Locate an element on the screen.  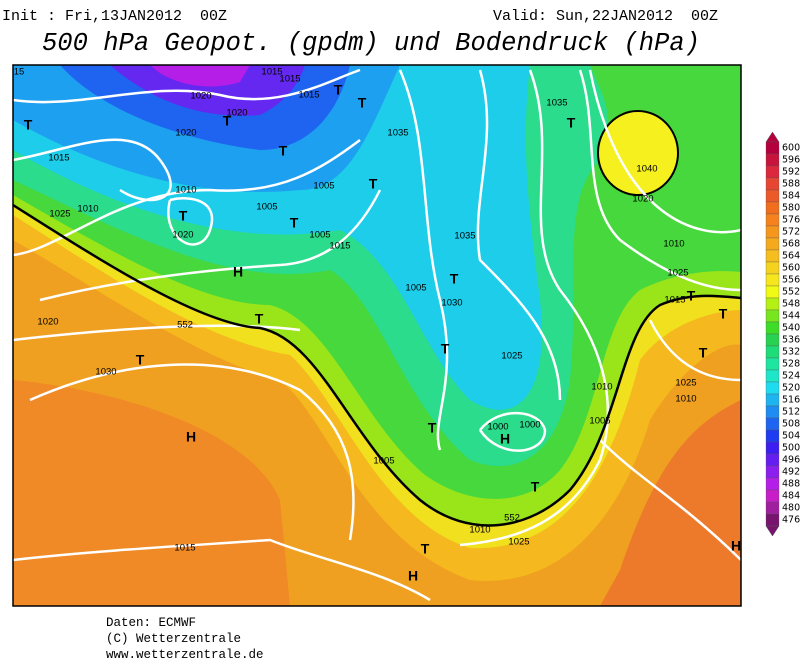
colorbar-label: 572 is located at coordinates (791, 232).